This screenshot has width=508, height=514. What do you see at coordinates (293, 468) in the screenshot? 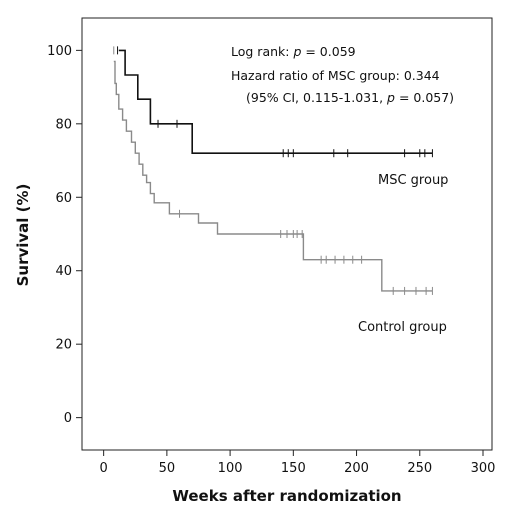
I see `x-tick-label: 150` at bounding box center [293, 468].